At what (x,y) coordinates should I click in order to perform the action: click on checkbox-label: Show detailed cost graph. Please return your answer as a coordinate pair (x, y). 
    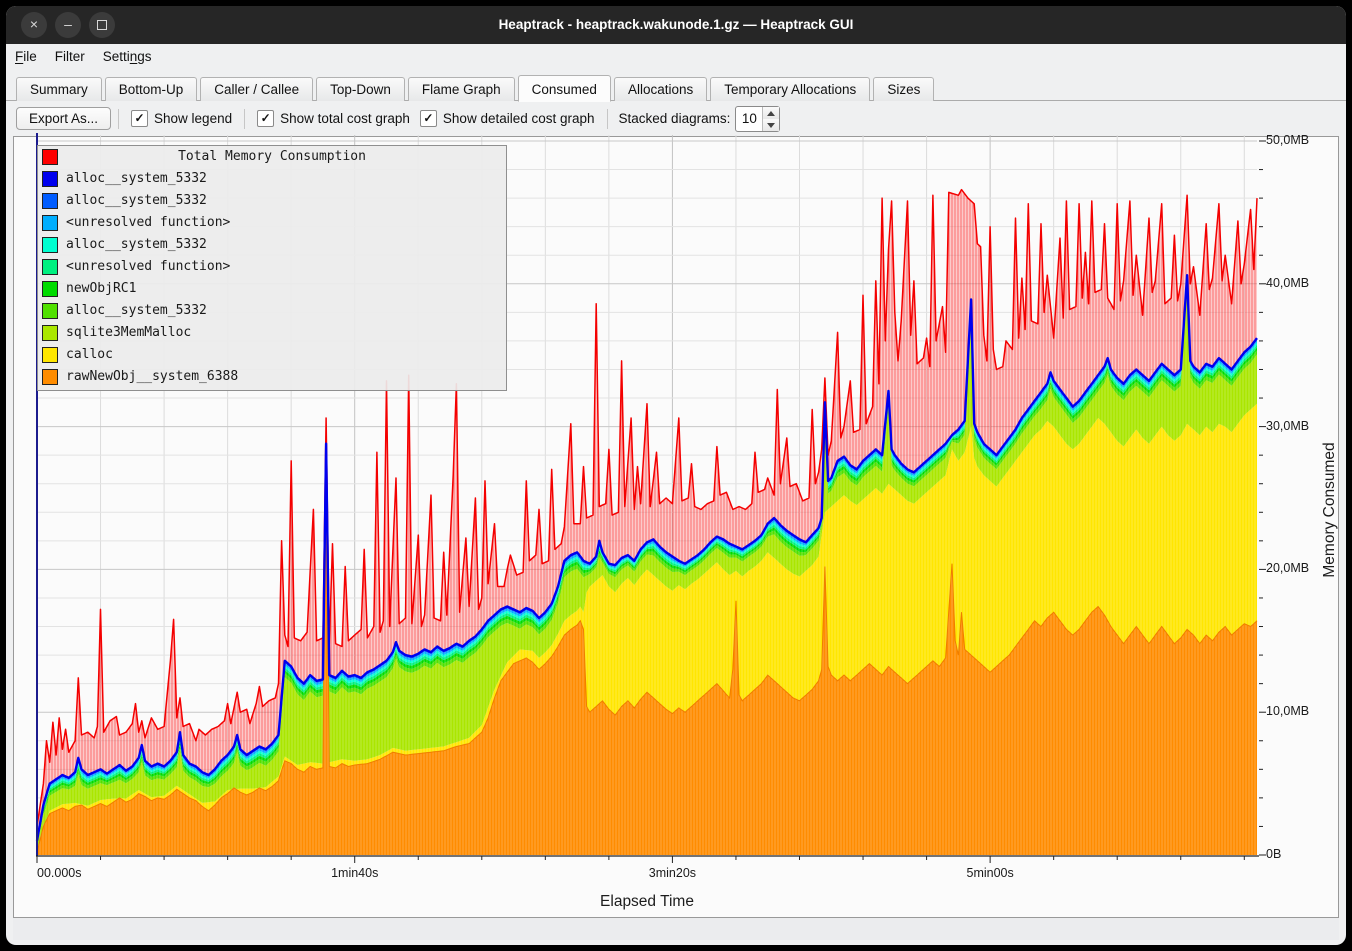
    Looking at the image, I should click on (518, 118).